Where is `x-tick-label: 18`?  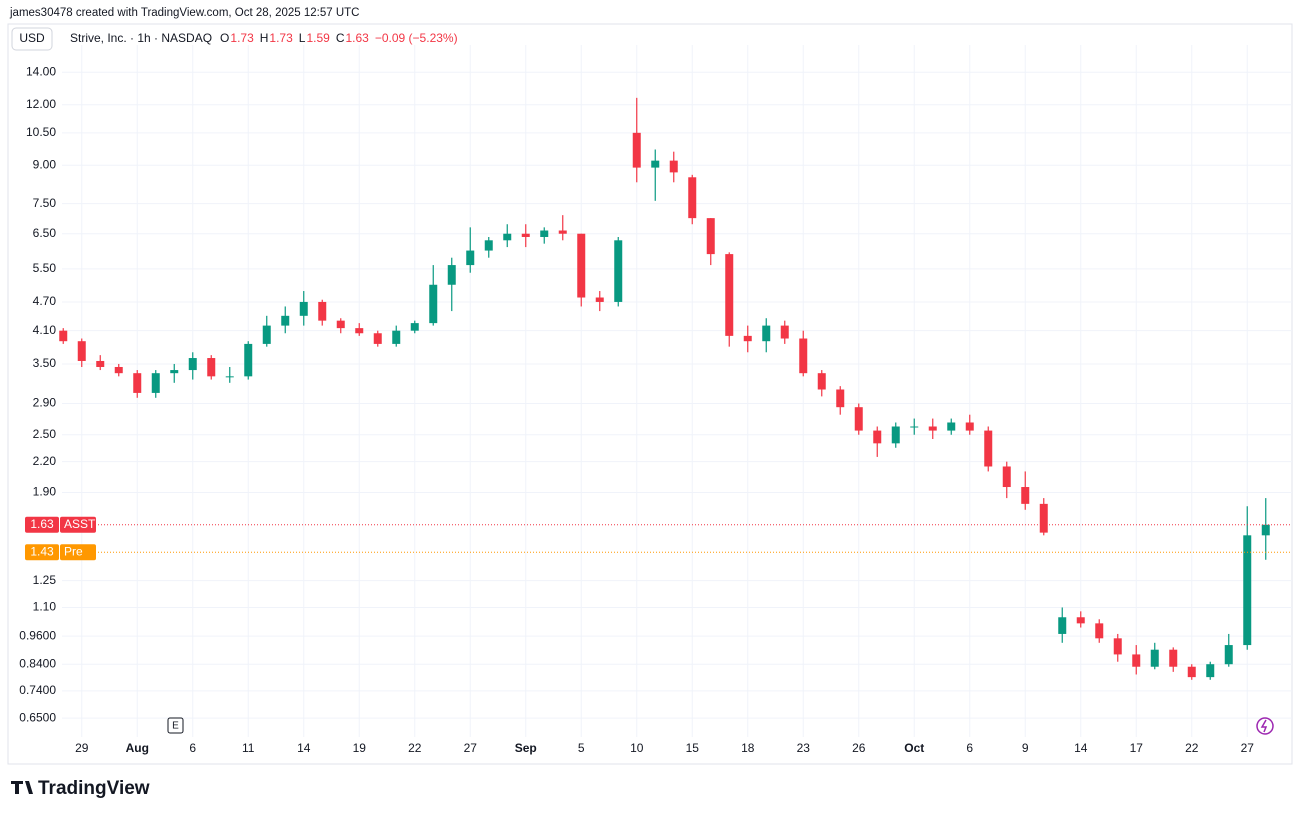 x-tick-label: 18 is located at coordinates (748, 748).